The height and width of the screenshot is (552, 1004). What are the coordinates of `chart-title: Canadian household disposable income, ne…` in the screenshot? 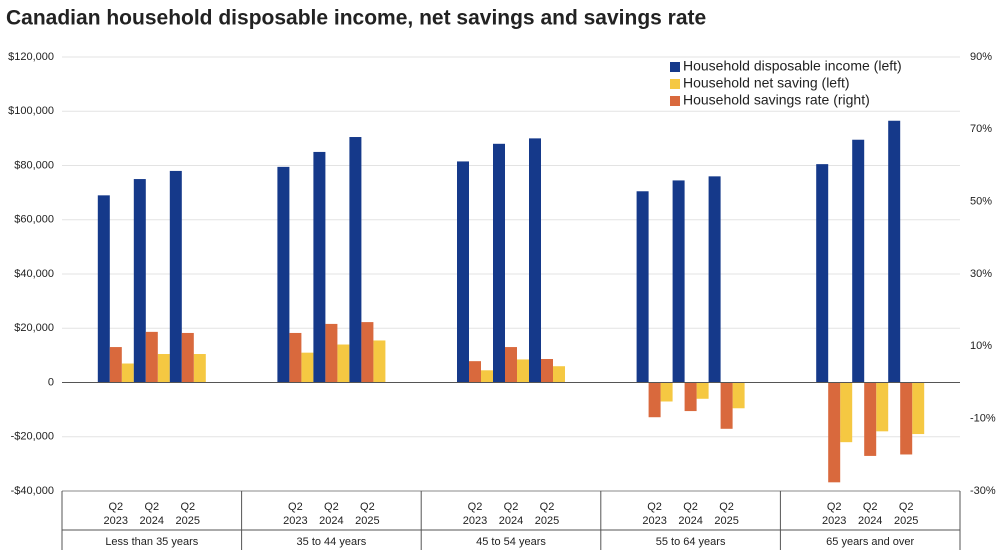 It's located at (356, 18).